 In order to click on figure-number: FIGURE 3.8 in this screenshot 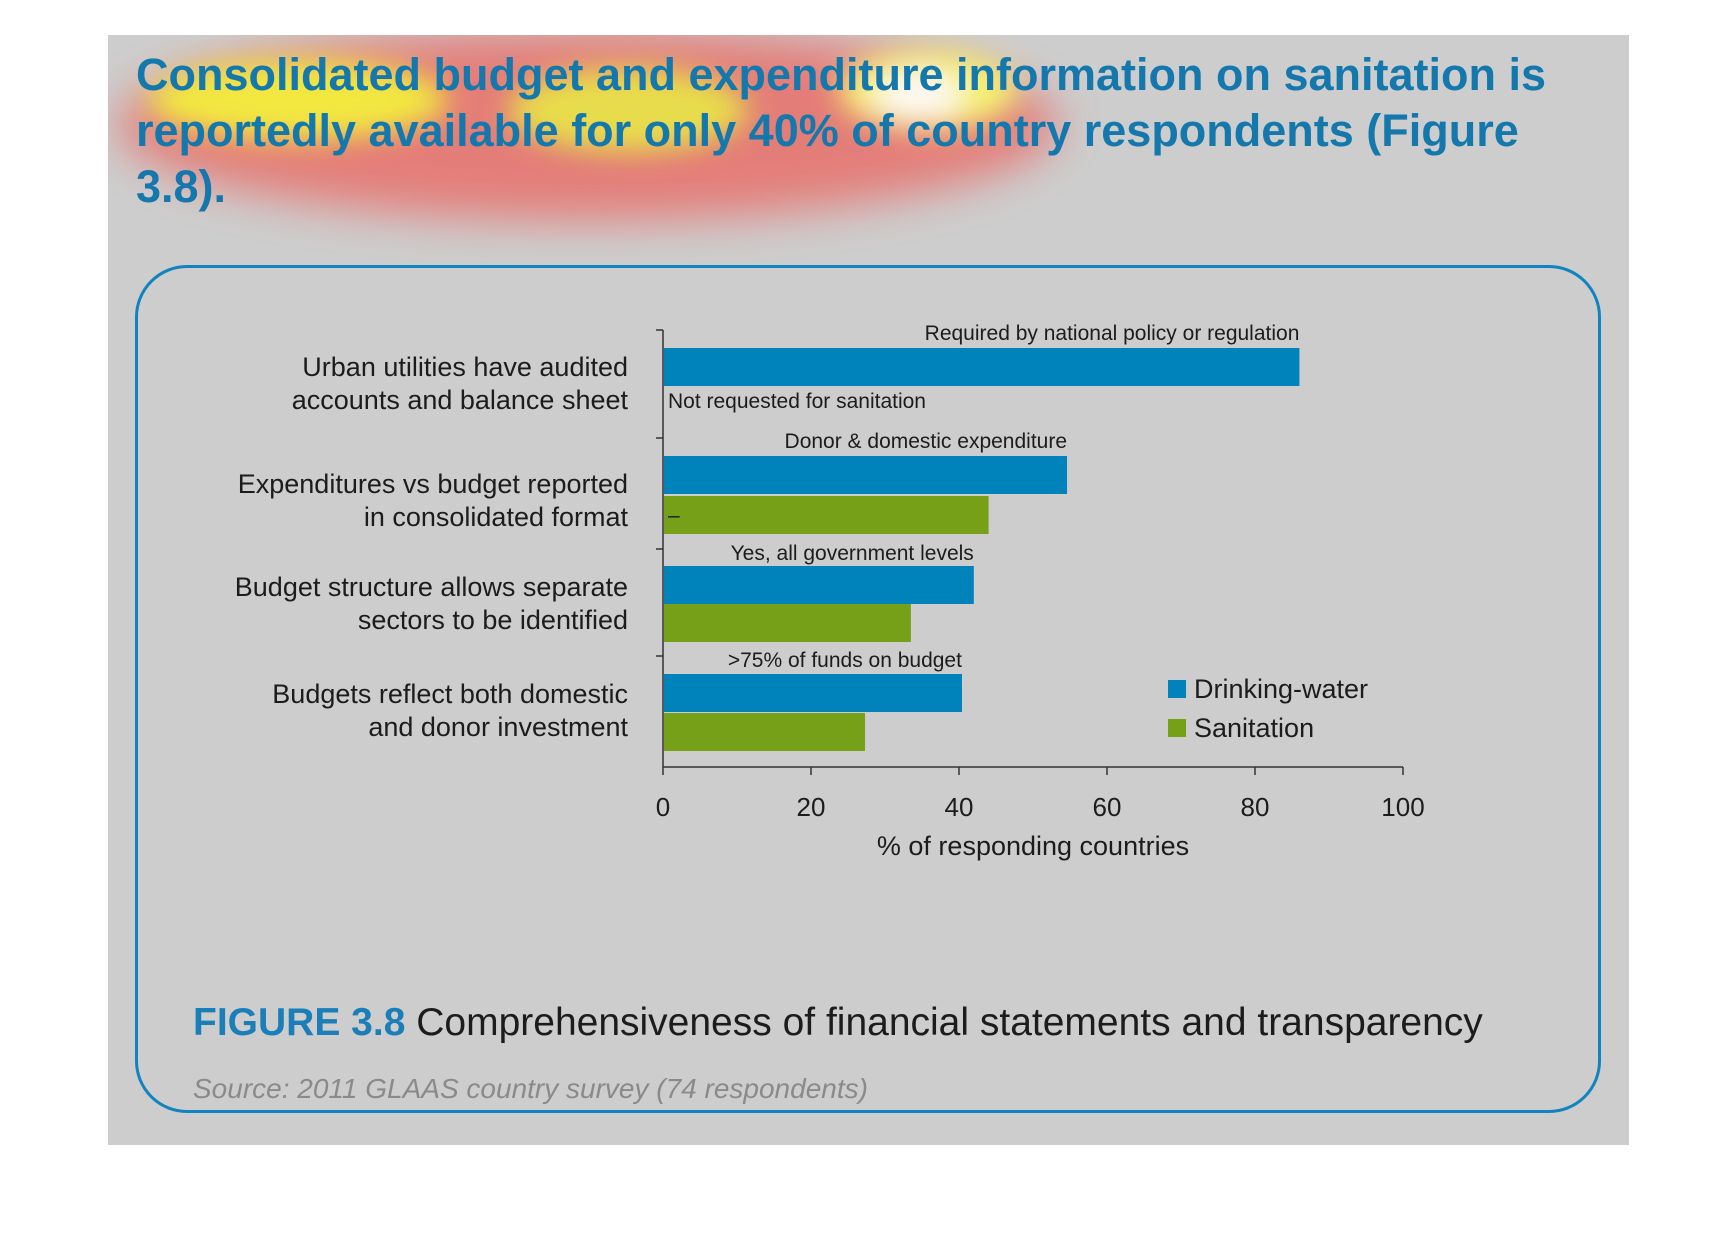, I will do `click(299, 1022)`.